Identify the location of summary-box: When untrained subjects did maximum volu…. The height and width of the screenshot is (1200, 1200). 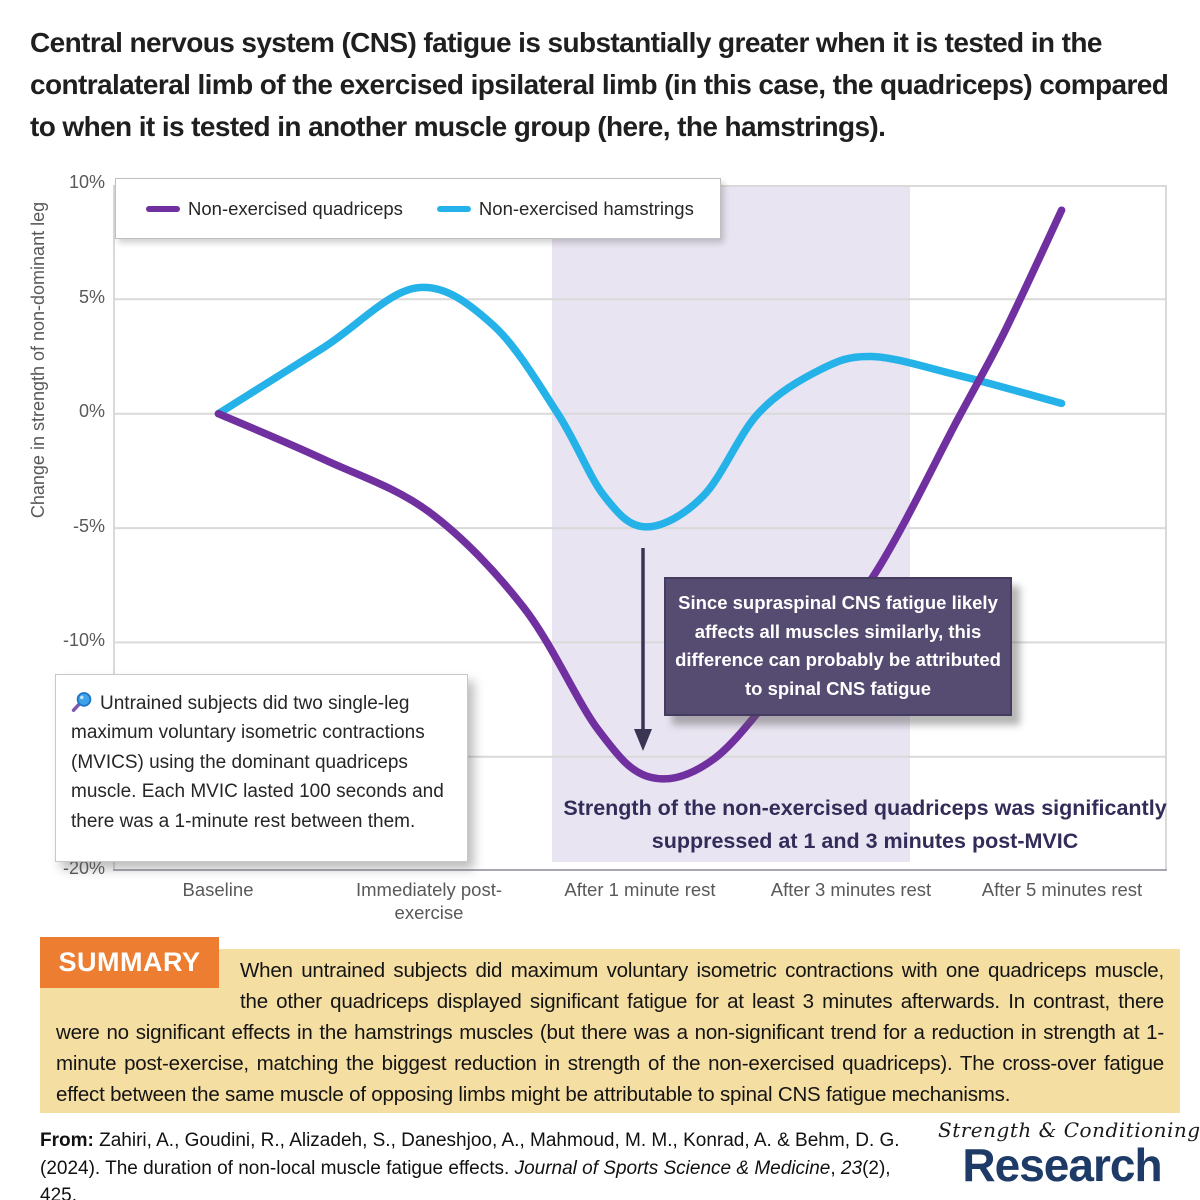
(610, 1031).